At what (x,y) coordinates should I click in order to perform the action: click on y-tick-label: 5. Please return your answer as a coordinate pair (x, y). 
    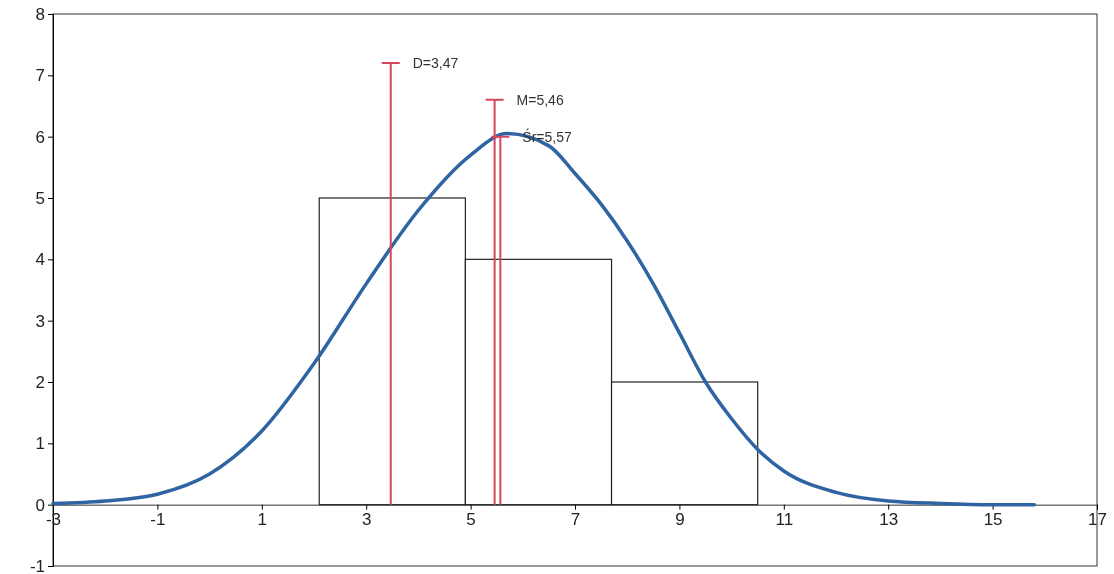
    Looking at the image, I should click on (40, 198).